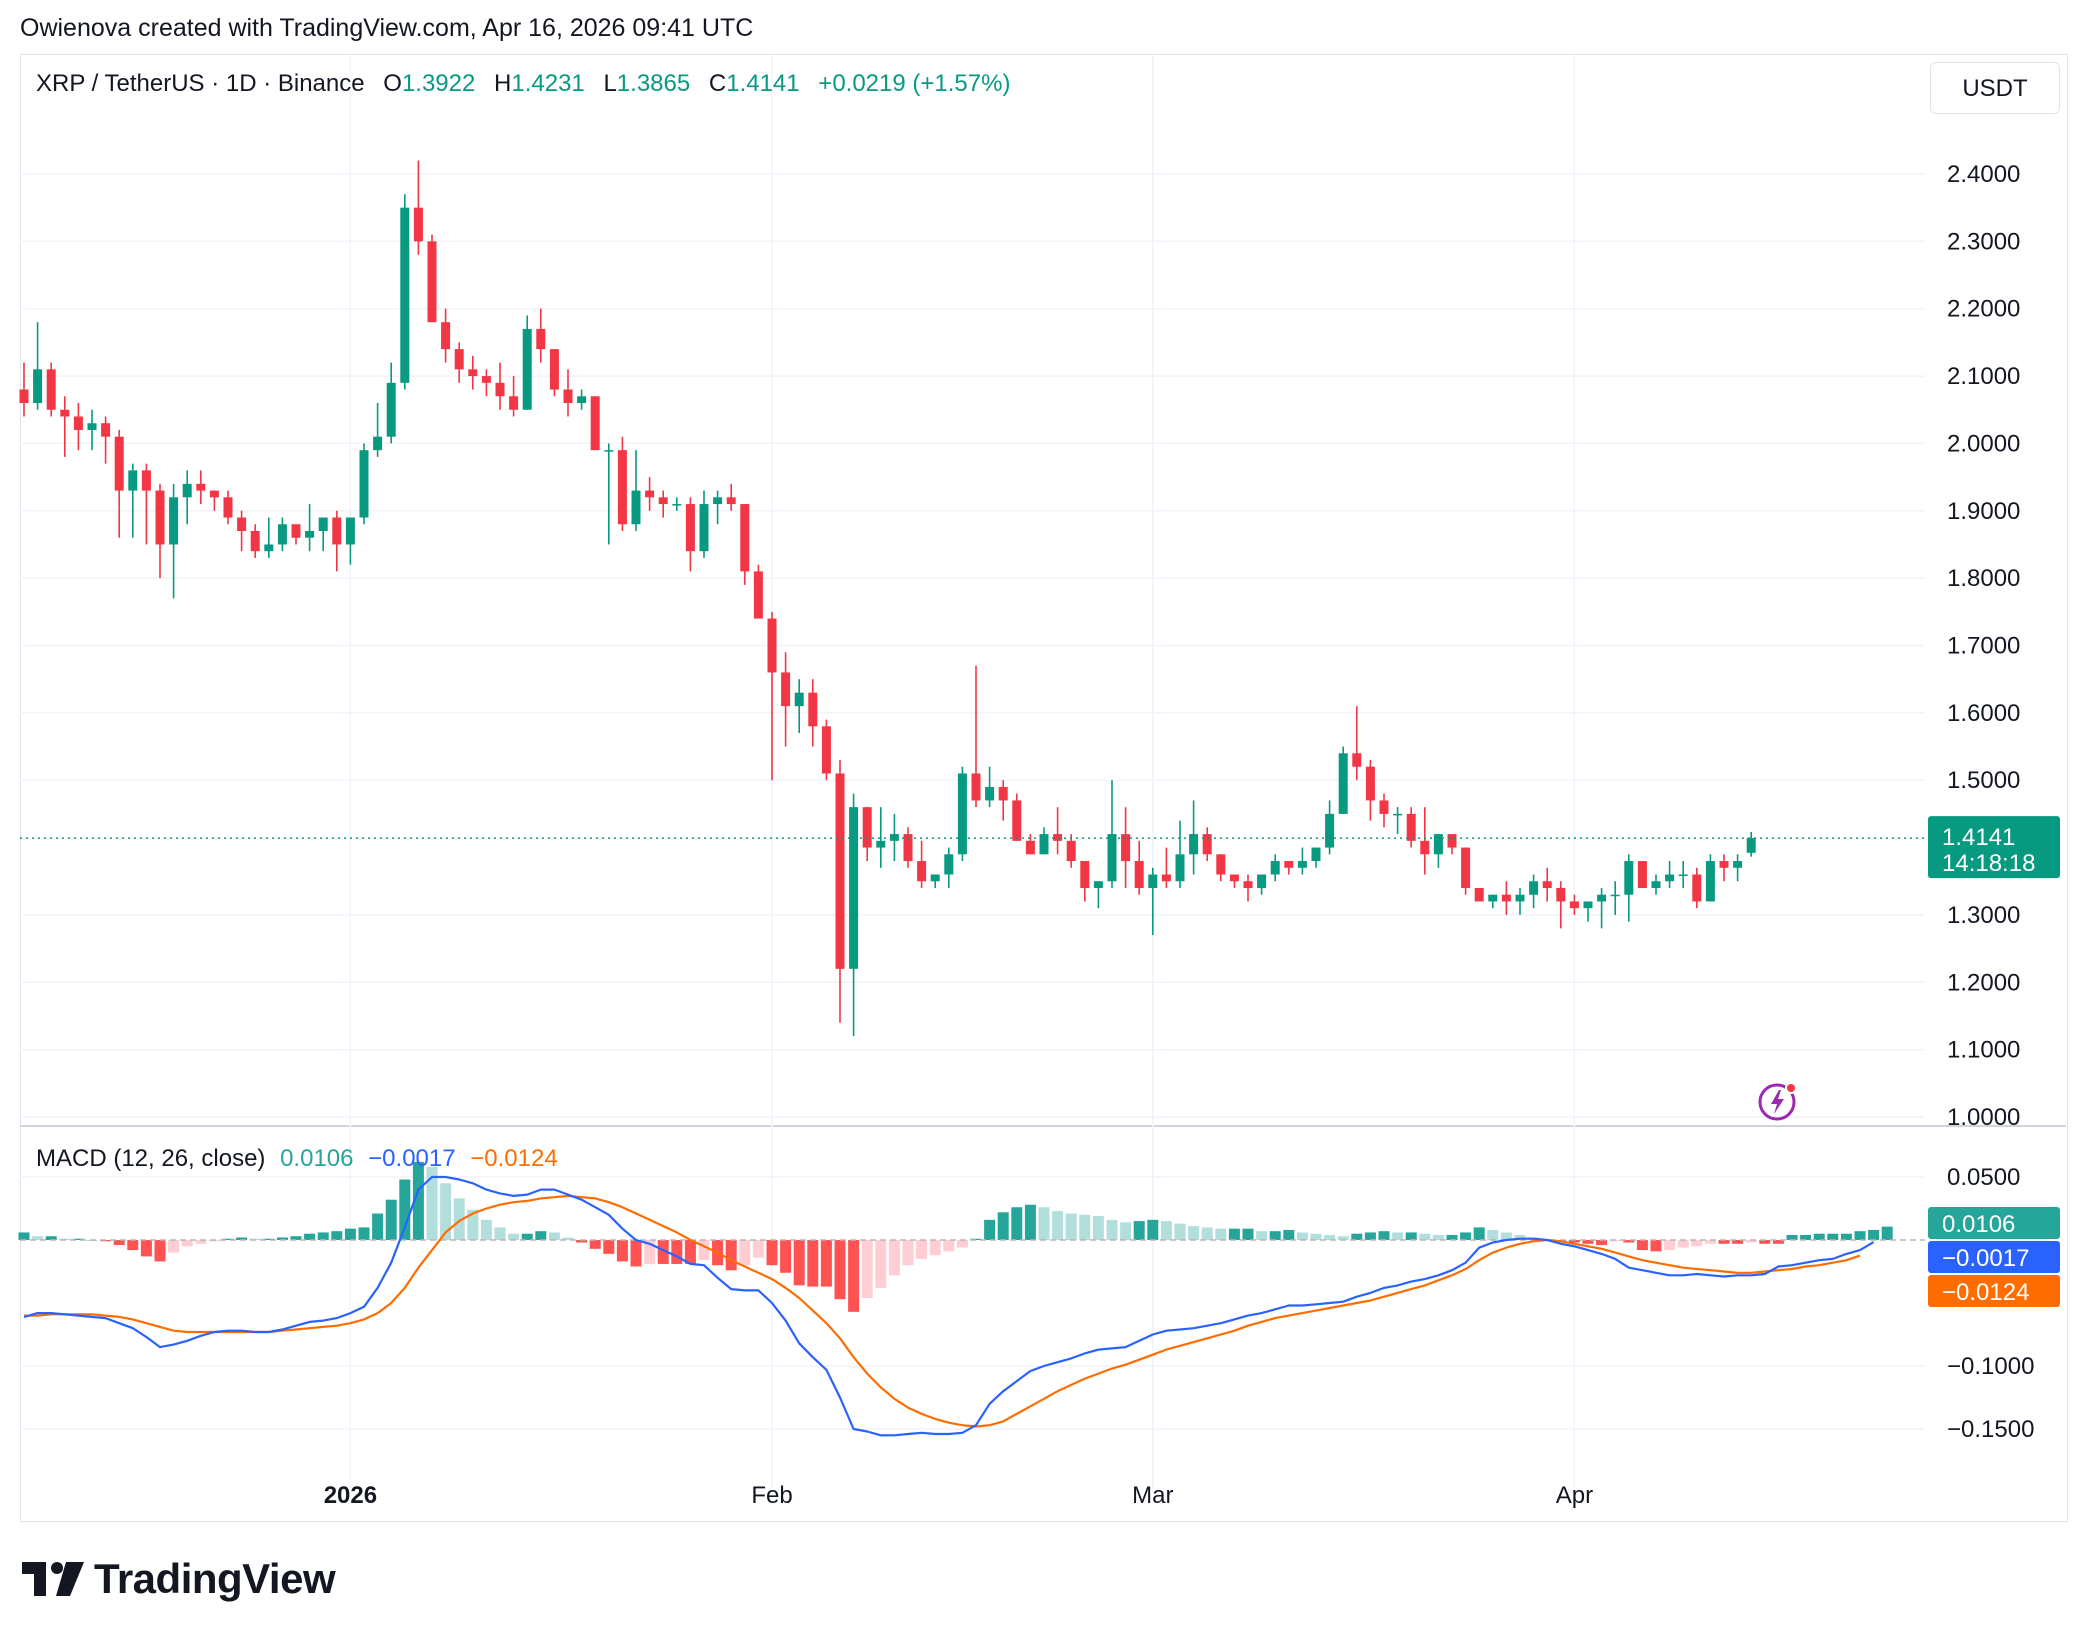 This screenshot has width=2084, height=1636. Describe the element at coordinates (392, 83) in the screenshot. I see `open-label: O` at that location.